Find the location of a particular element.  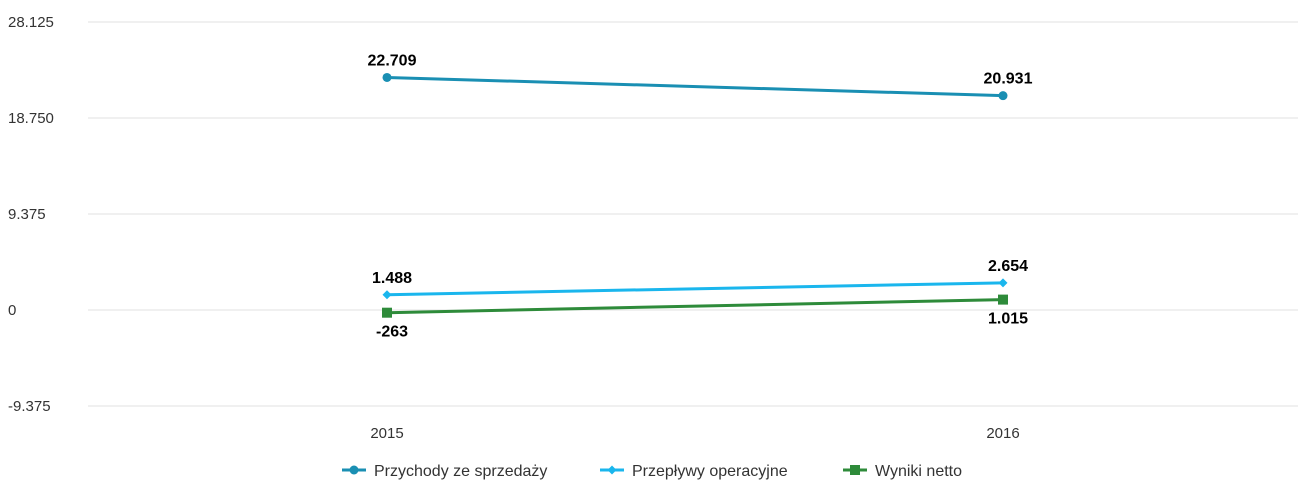

y-tick-label: 9.375 is located at coordinates (27, 214).